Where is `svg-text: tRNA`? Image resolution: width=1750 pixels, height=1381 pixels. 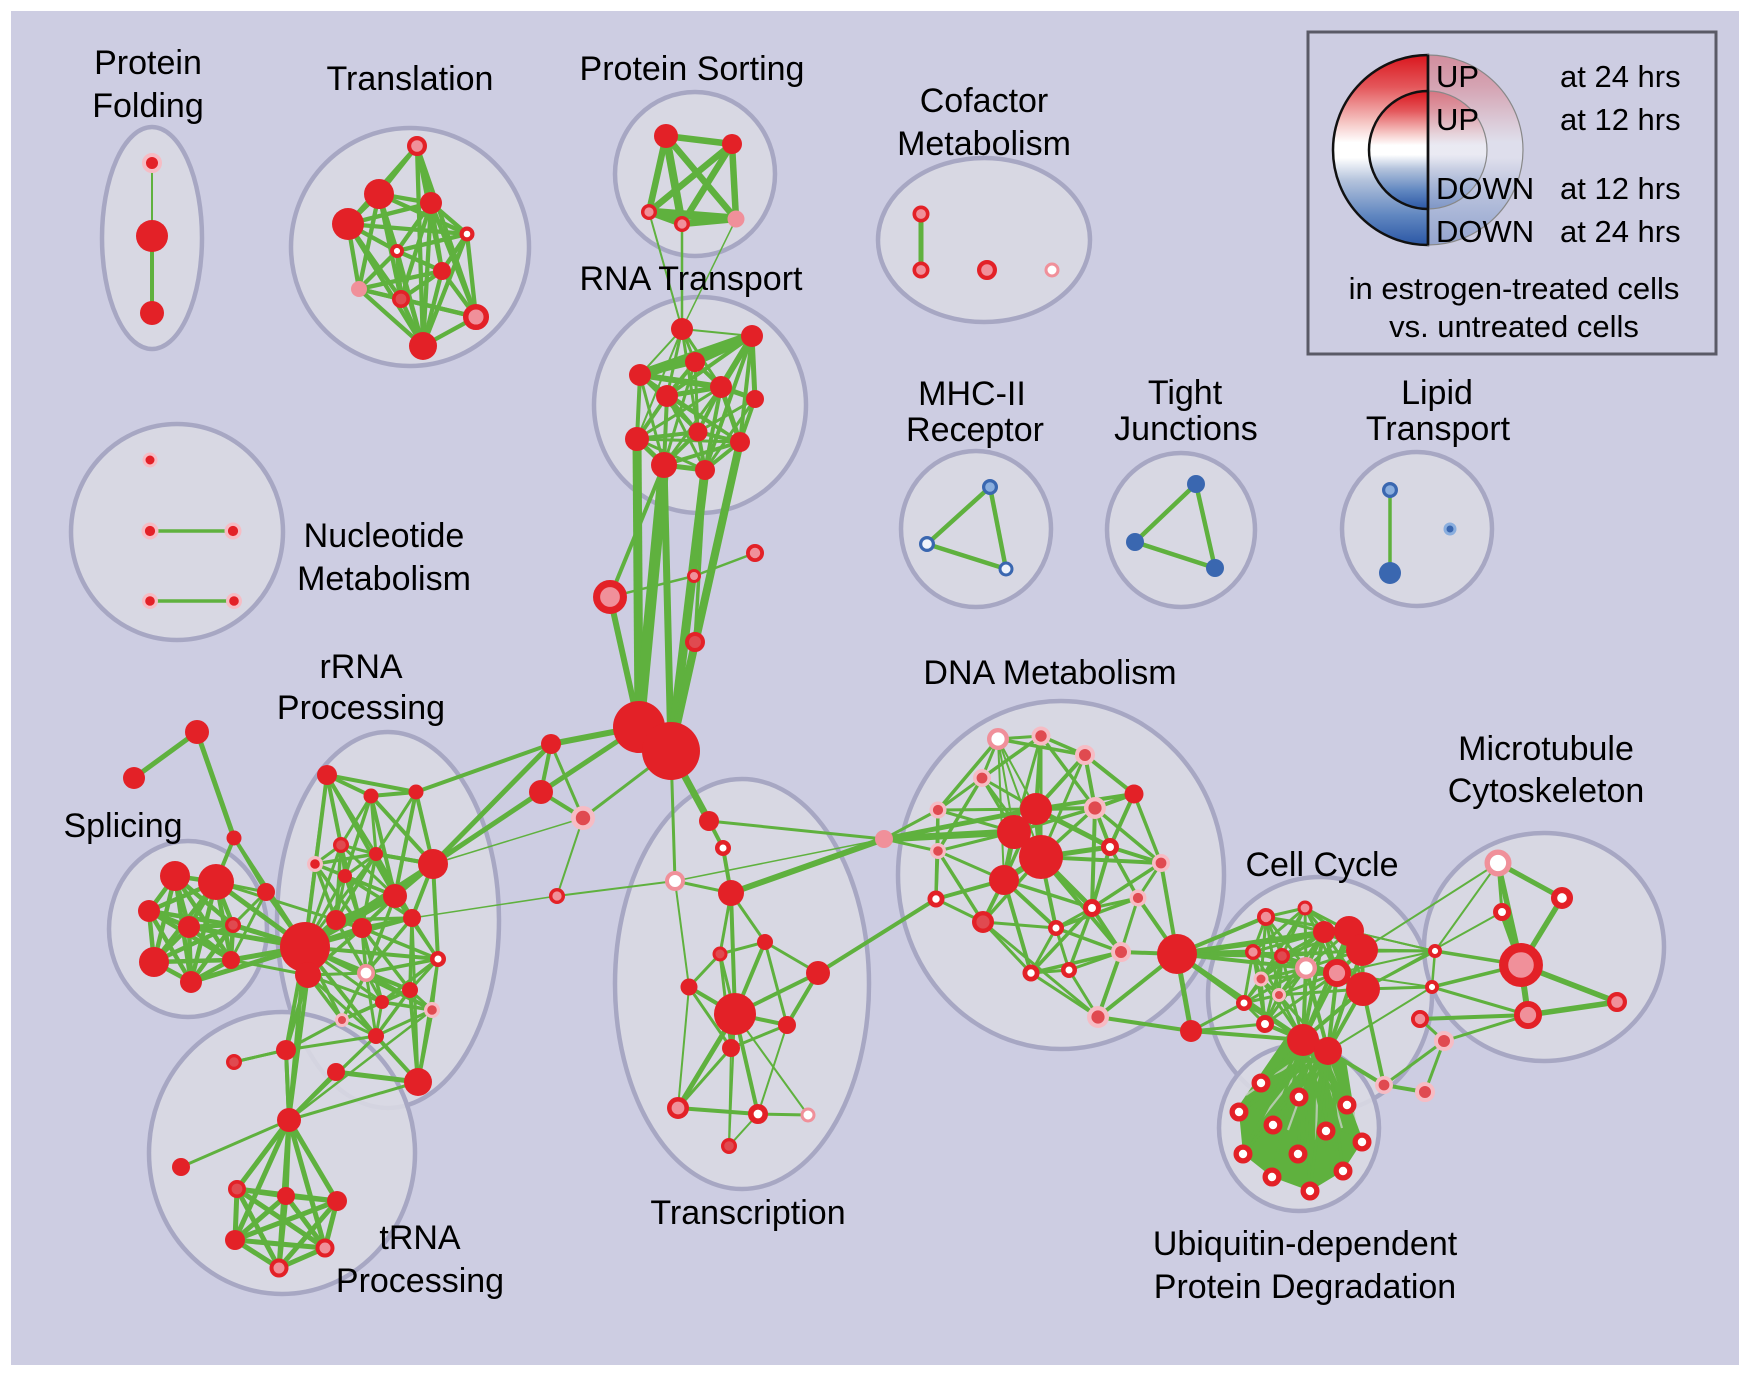 svg-text: tRNA is located at coordinates (420, 1238).